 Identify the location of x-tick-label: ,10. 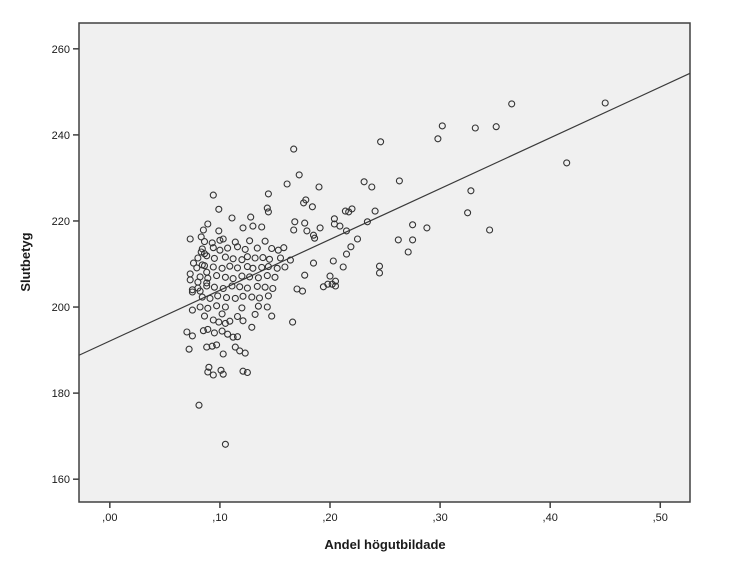
(219, 518).